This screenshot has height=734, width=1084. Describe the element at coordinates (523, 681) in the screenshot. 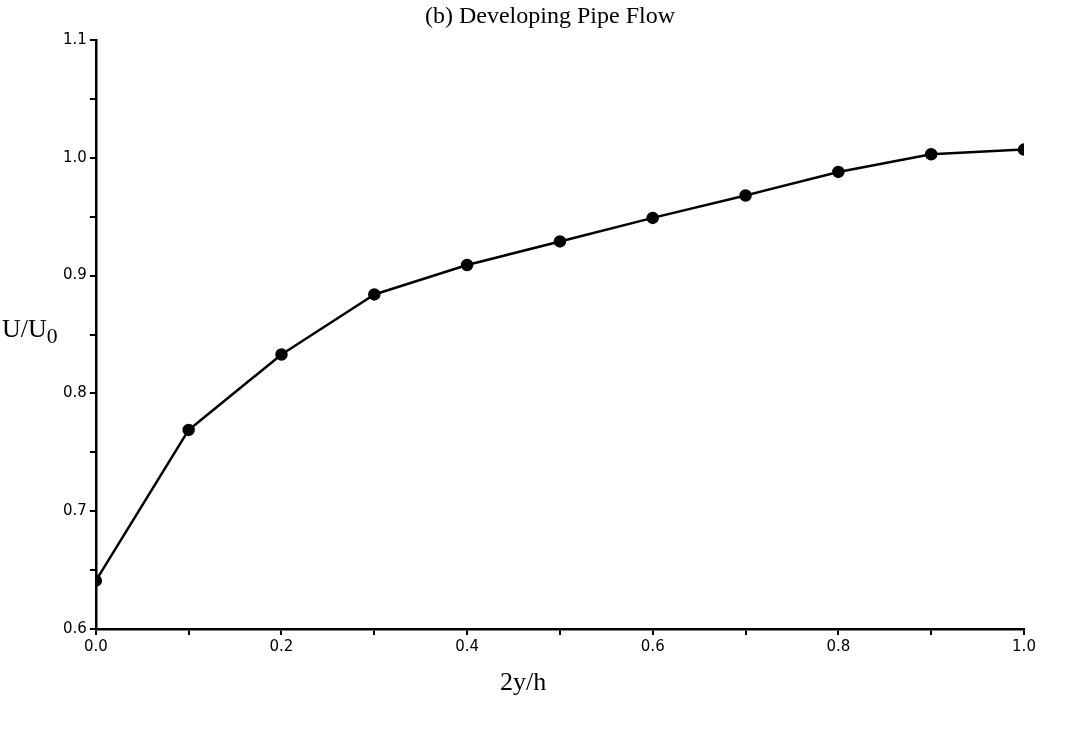

I see `x-axis-title: 2y/h` at that location.